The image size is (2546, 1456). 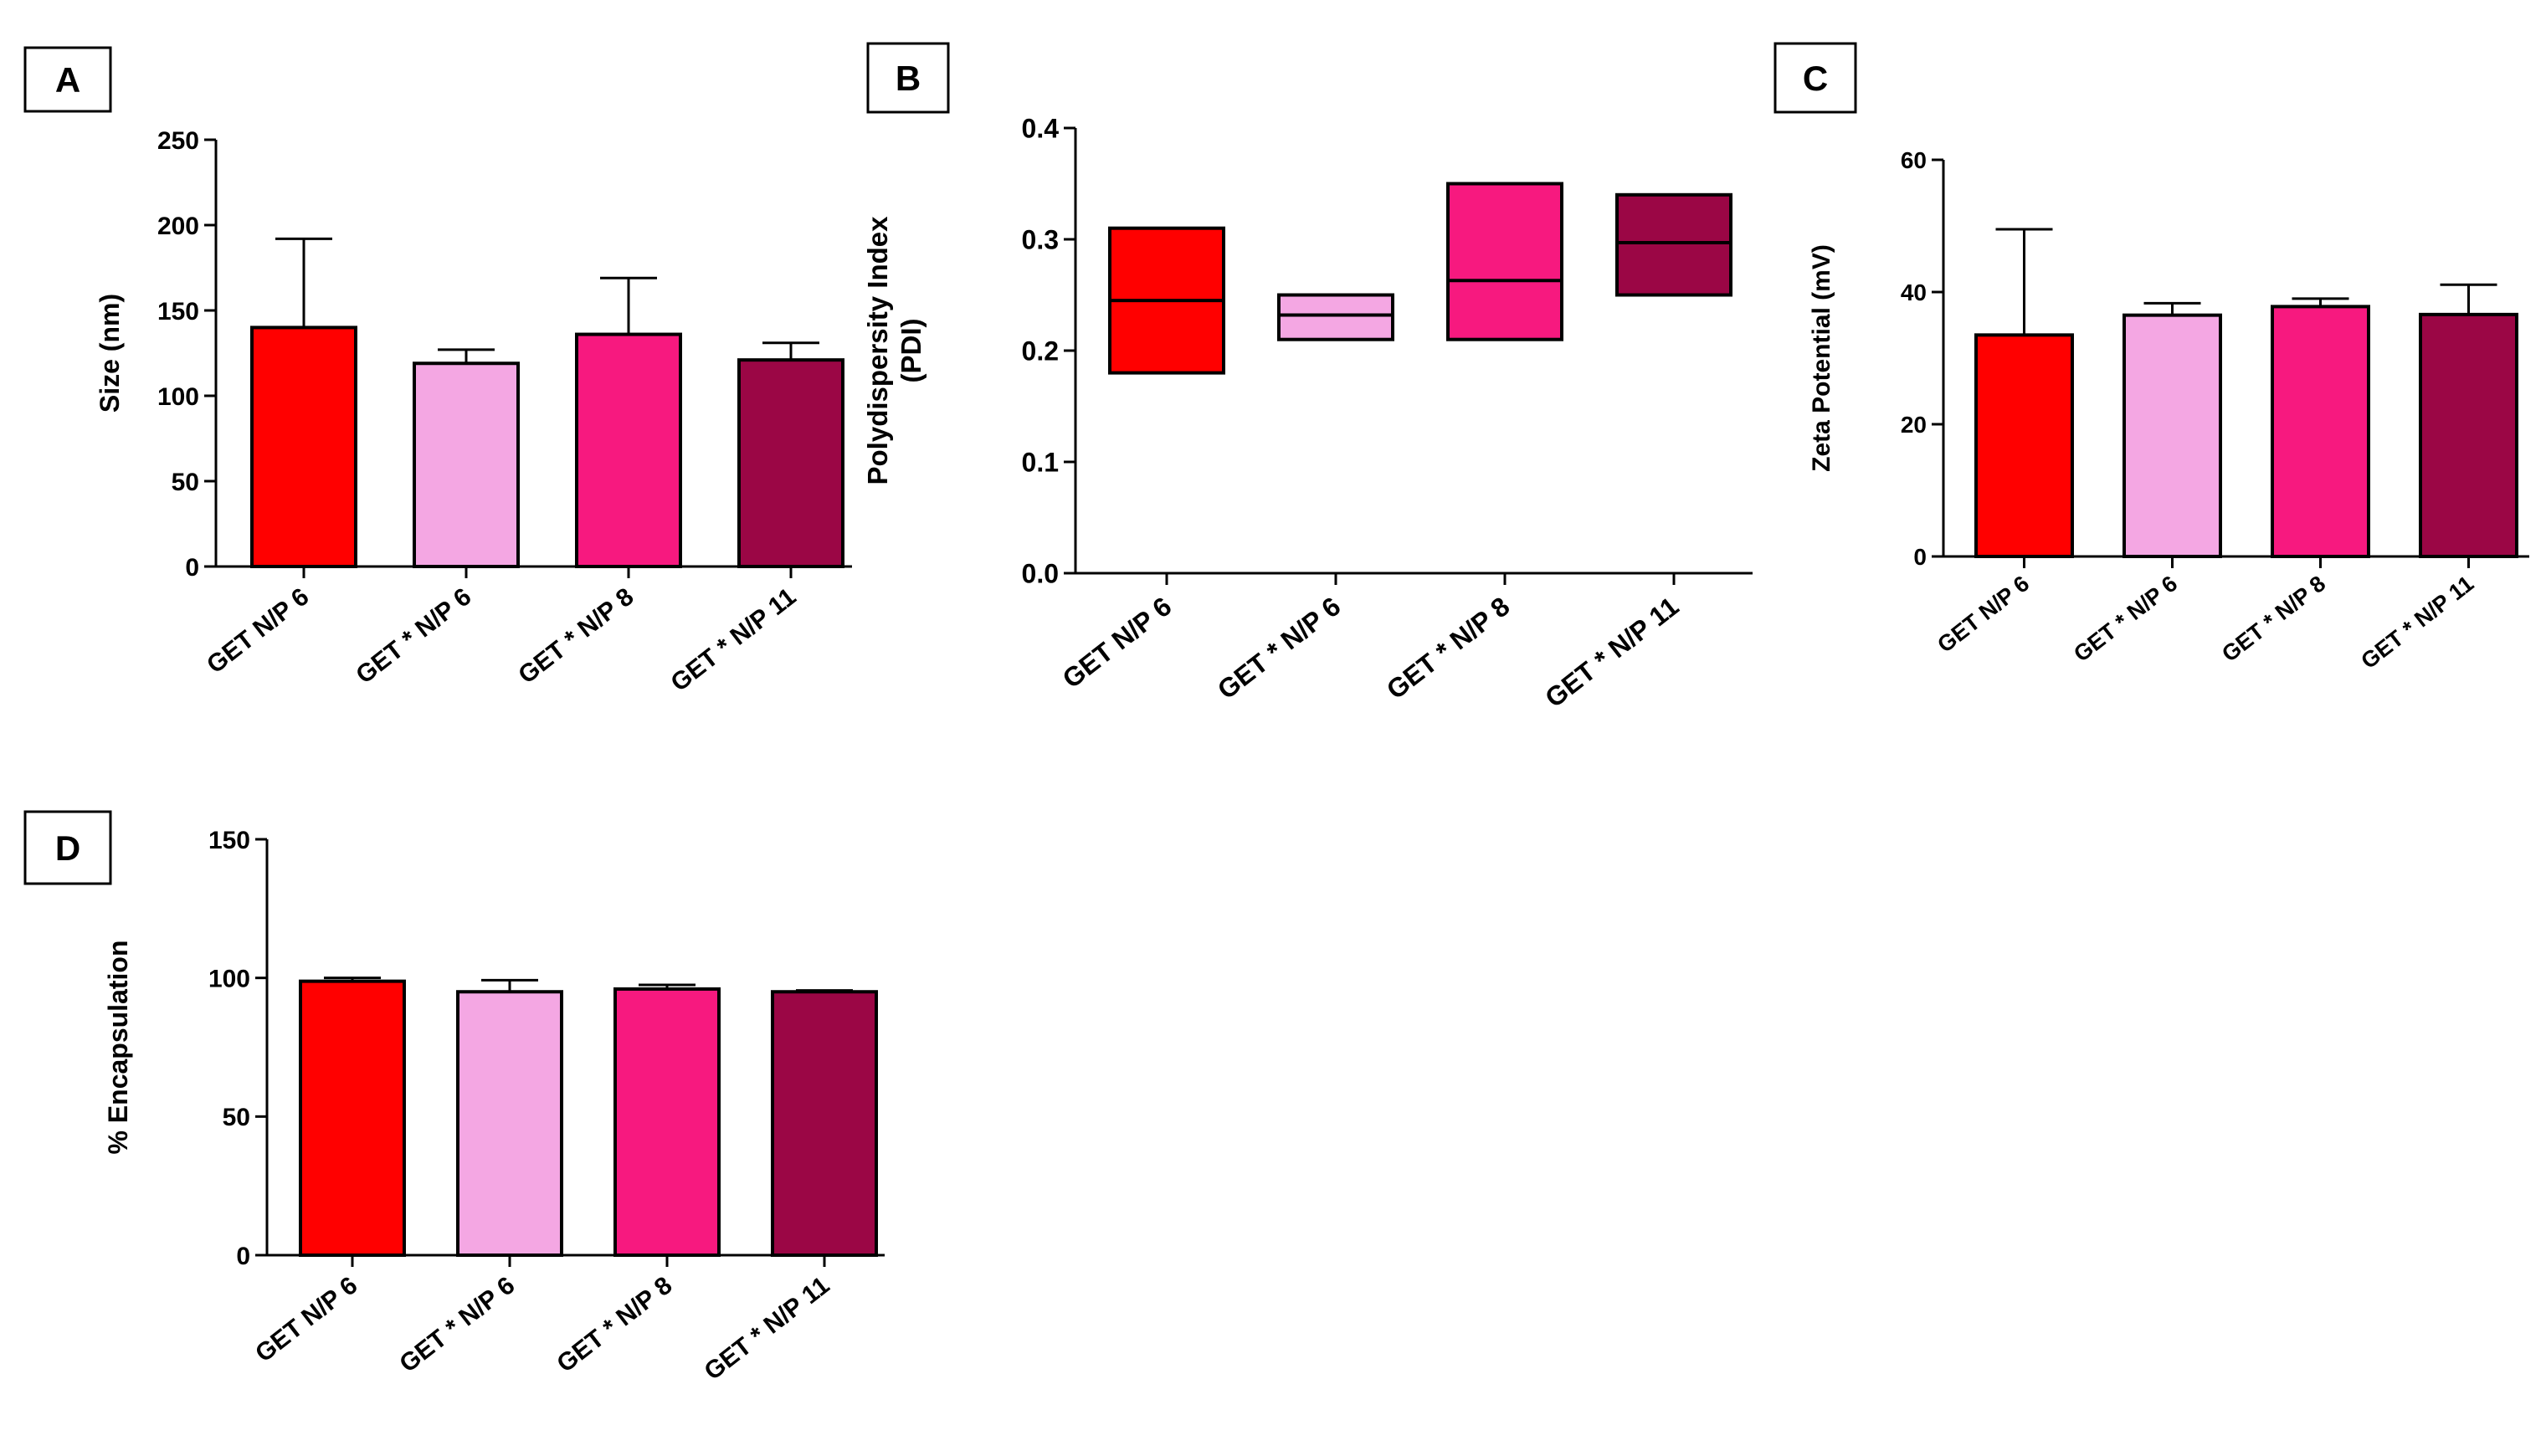 I want to click on y-axis-label: Polydispersity Index, so click(x=877, y=350).